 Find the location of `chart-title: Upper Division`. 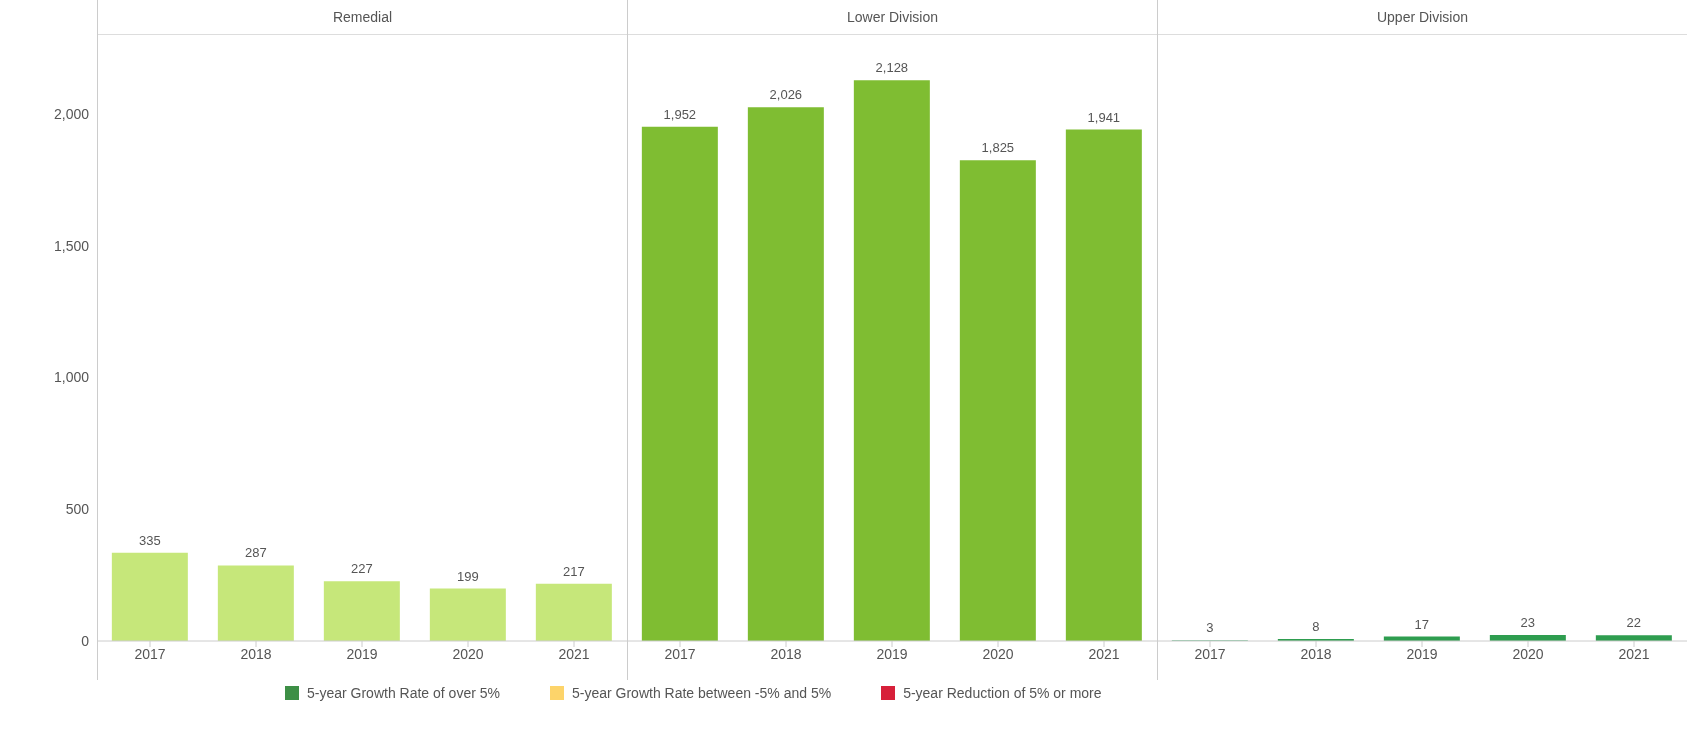

chart-title: Upper Division is located at coordinates (1422, 17).